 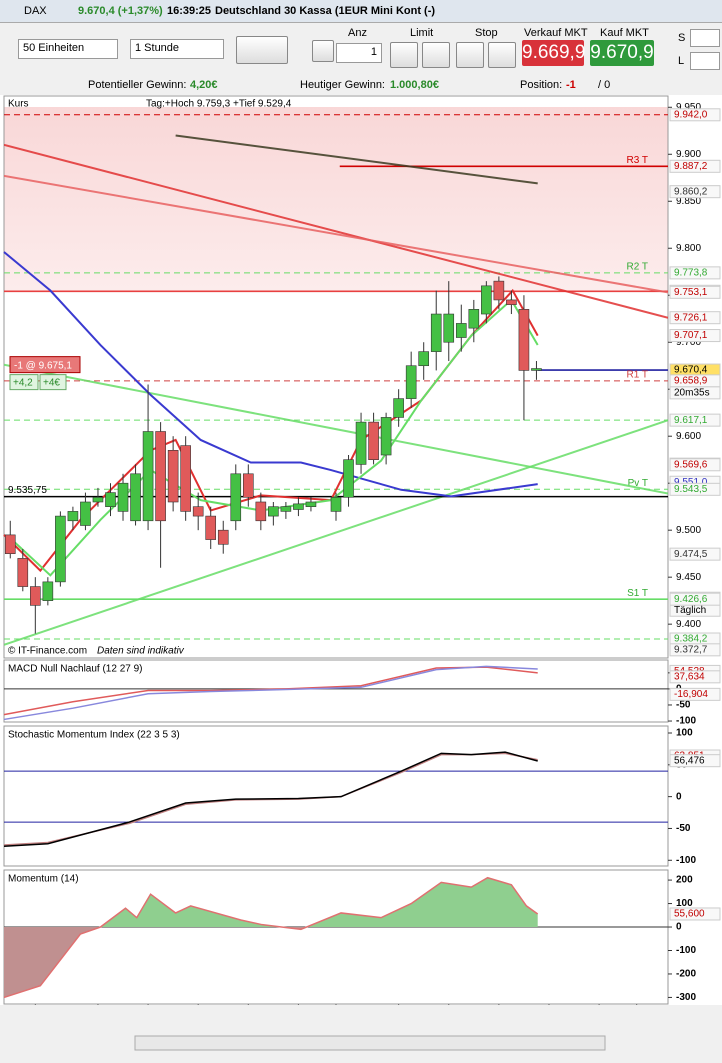 I want to click on pot-value: 4,20€, so click(x=204, y=85).